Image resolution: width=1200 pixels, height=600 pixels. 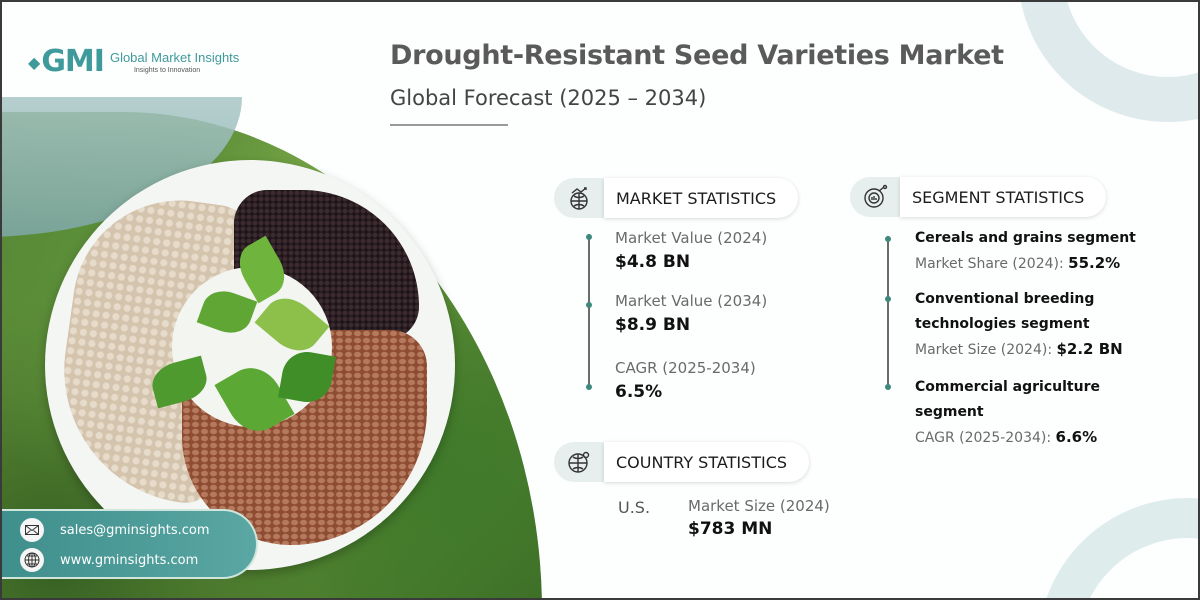 What do you see at coordinates (130, 544) in the screenshot?
I see `contact-band: sales@gminsights.com www.gminsights.com` at bounding box center [130, 544].